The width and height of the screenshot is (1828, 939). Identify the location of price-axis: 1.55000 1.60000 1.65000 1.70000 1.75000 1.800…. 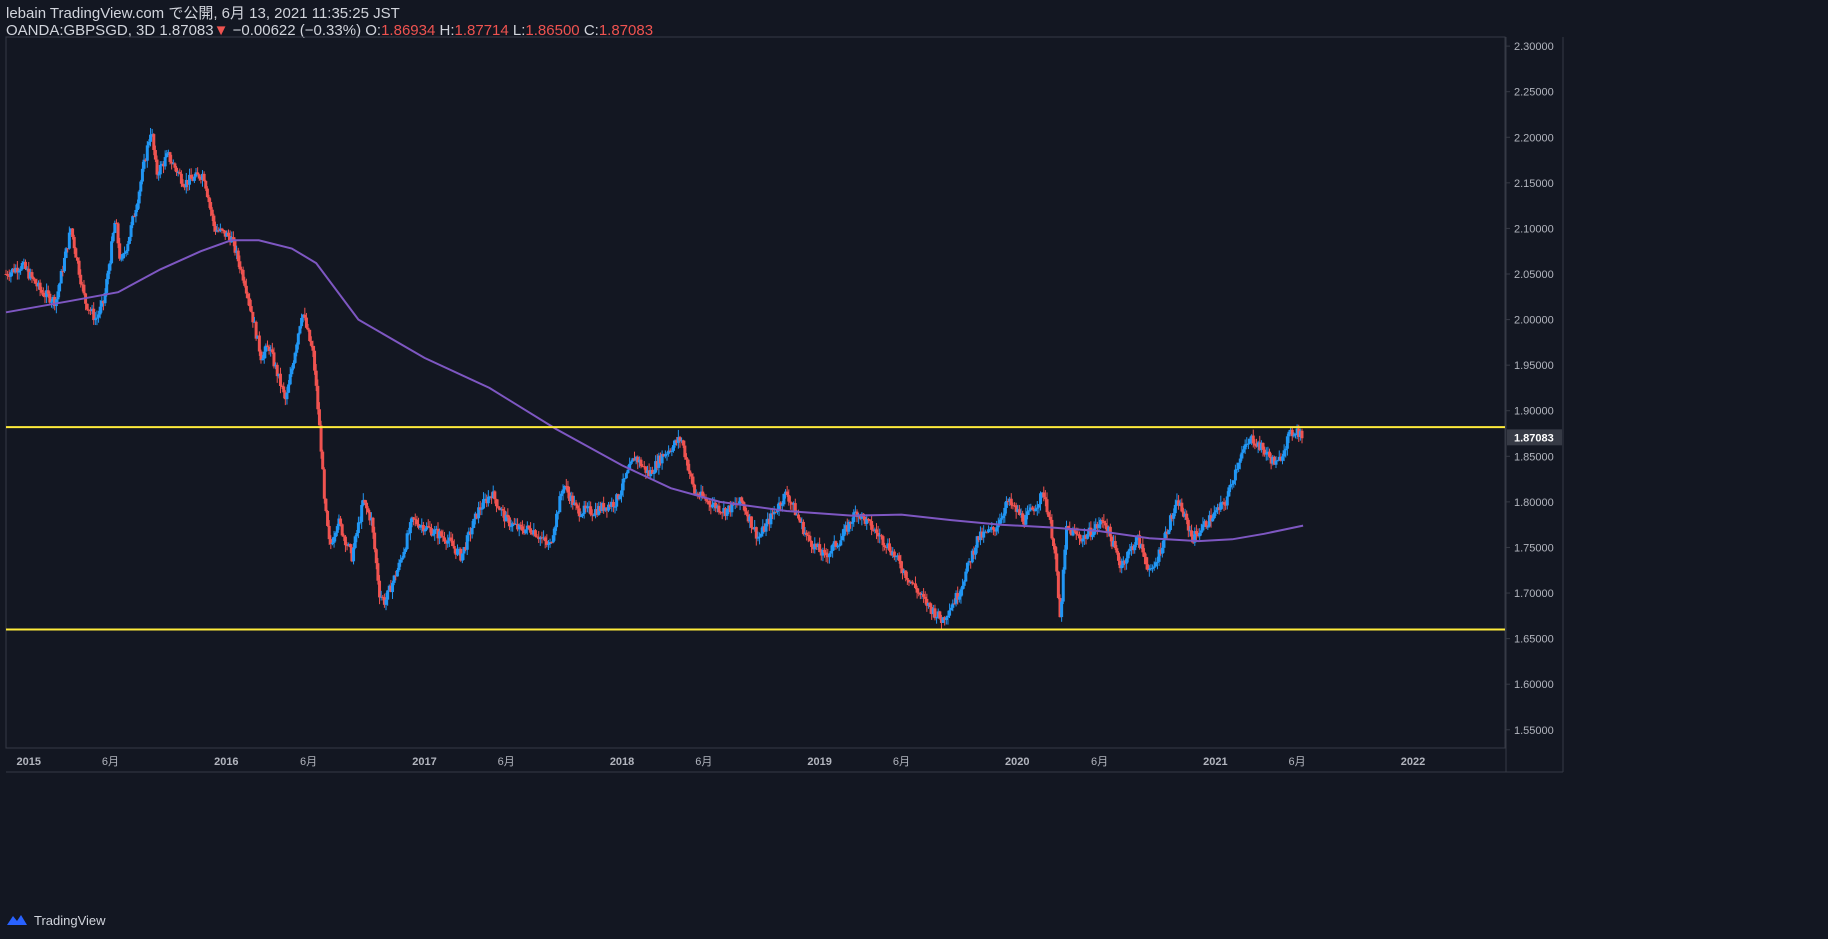
(1534, 389).